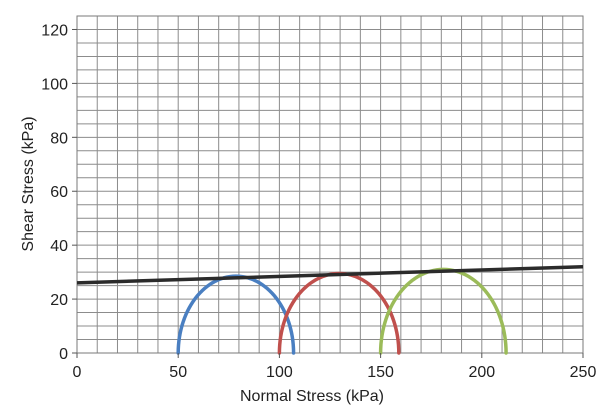  Describe the element at coordinates (59, 246) in the screenshot. I see `y-tick-label: 40` at that location.